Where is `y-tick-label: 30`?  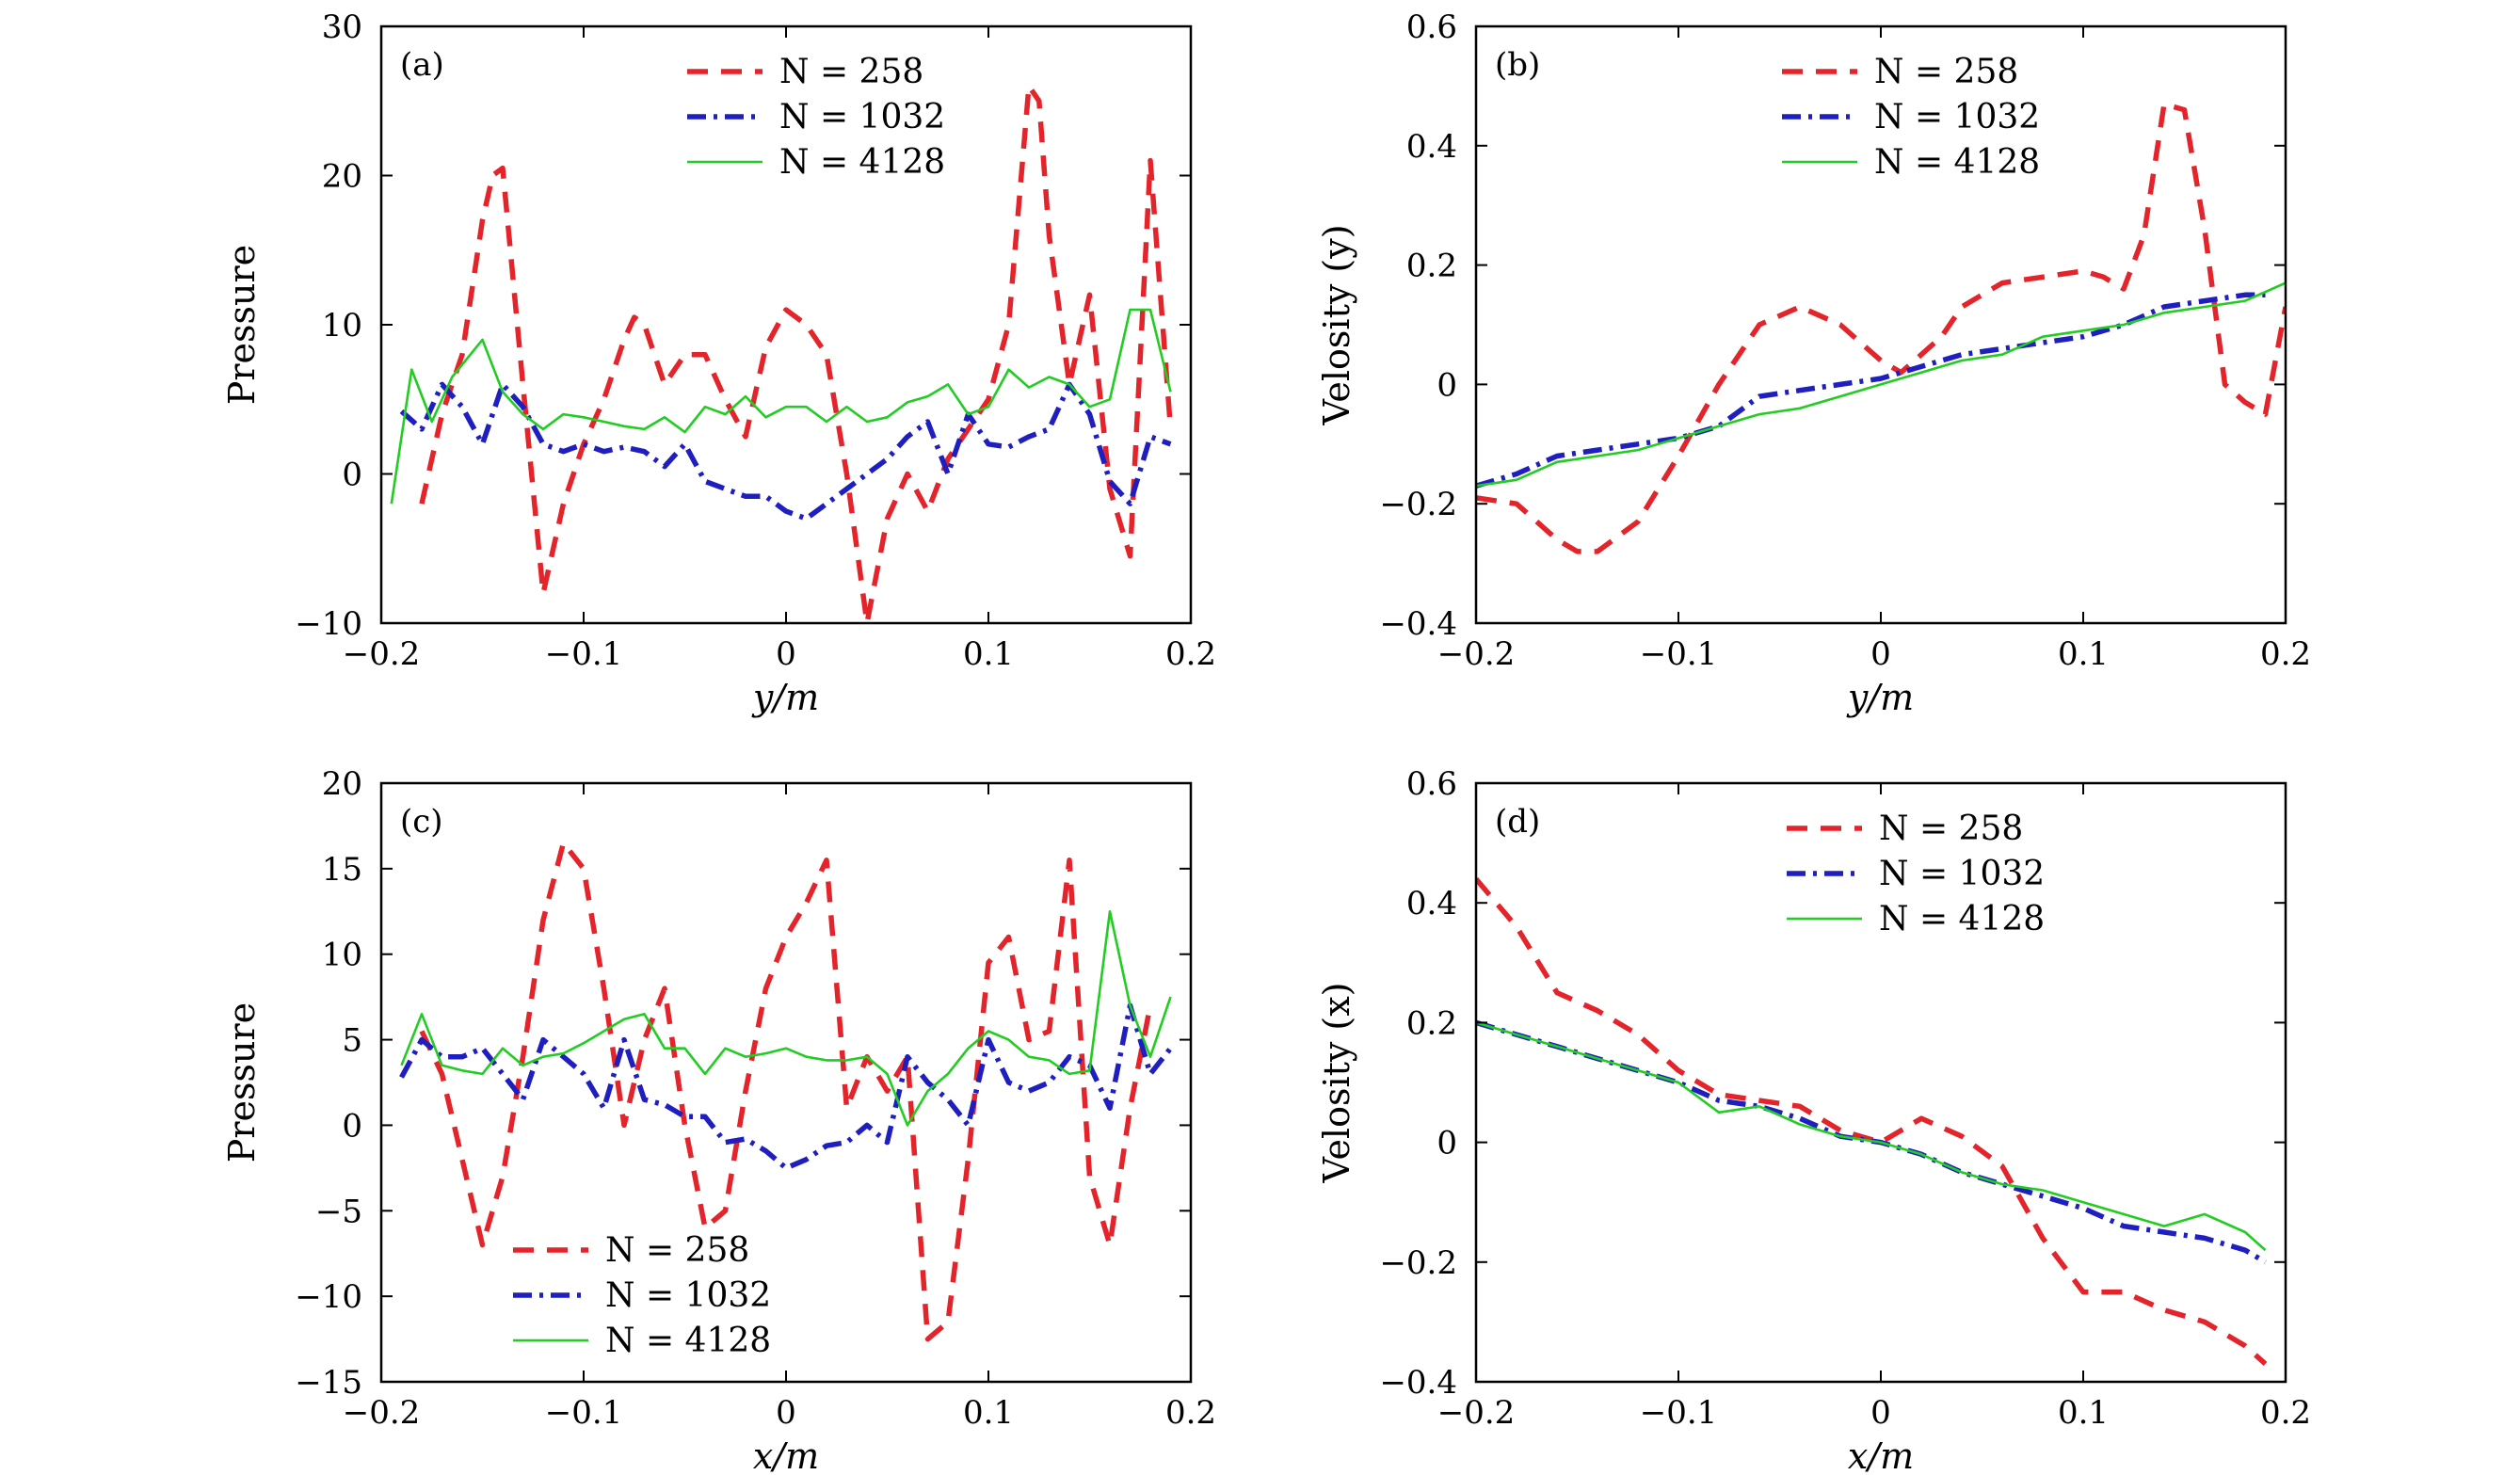
y-tick-label: 30 is located at coordinates (342, 27).